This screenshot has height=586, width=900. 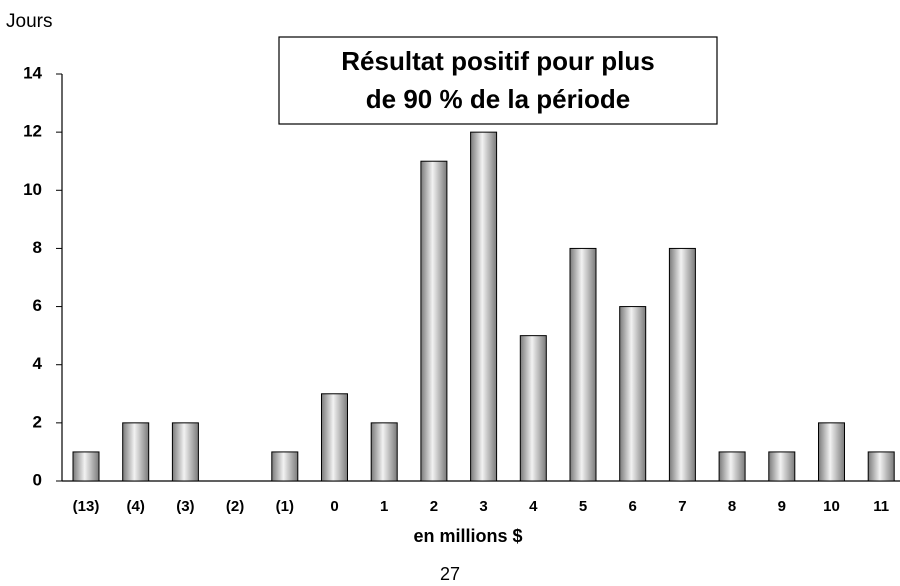 I want to click on x-tick-label: 1, so click(x=384, y=506).